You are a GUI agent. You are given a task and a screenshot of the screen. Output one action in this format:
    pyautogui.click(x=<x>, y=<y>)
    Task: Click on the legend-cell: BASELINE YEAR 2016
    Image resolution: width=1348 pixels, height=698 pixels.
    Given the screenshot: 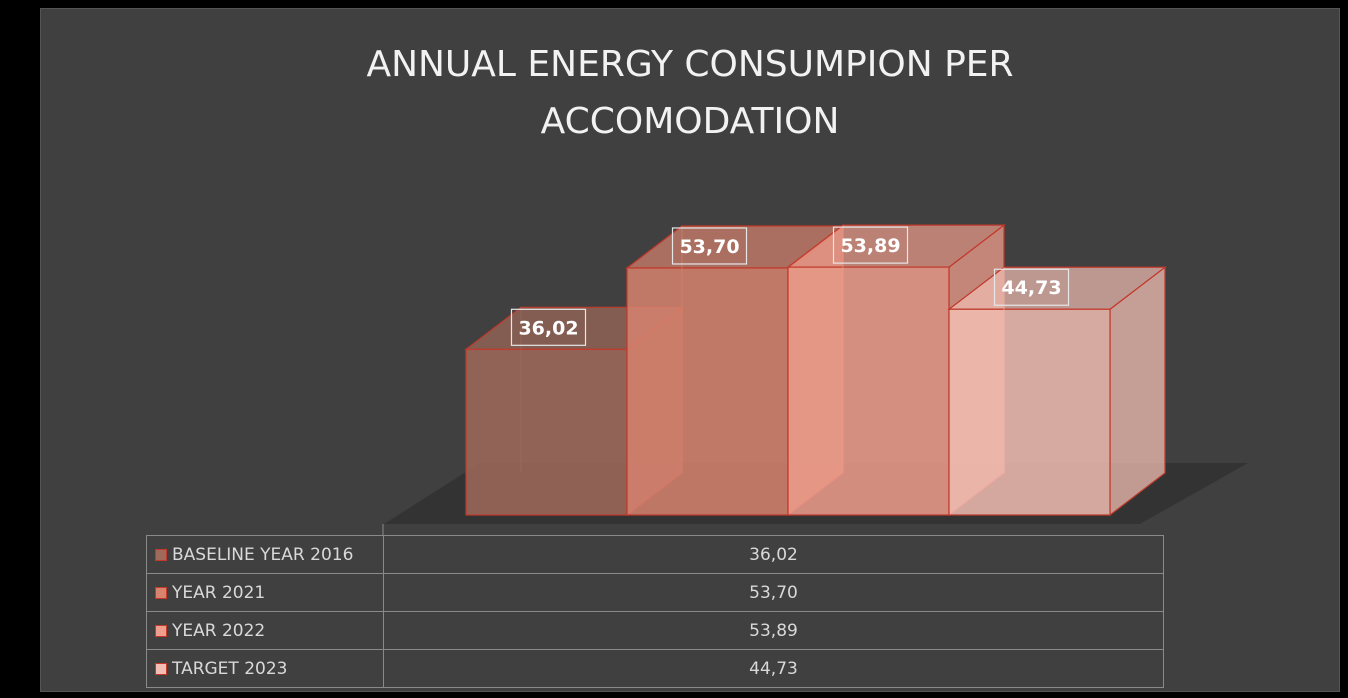 What is the action you would take?
    pyautogui.click(x=265, y=554)
    